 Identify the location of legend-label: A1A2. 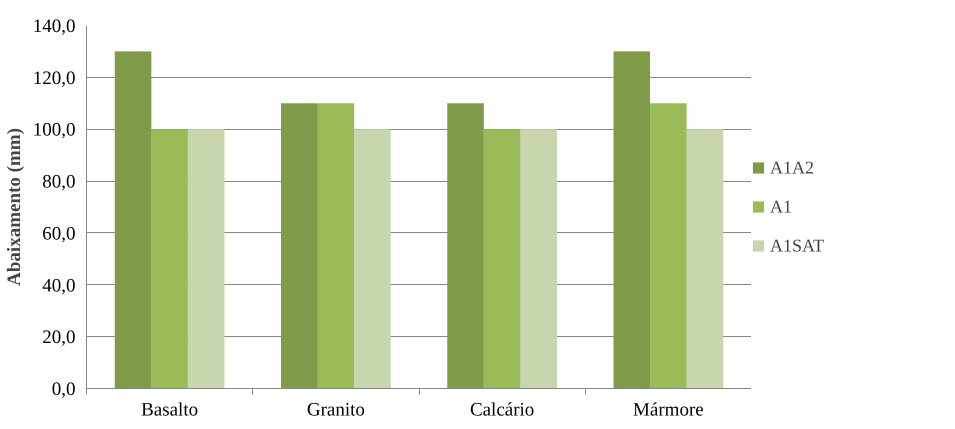
(792, 167).